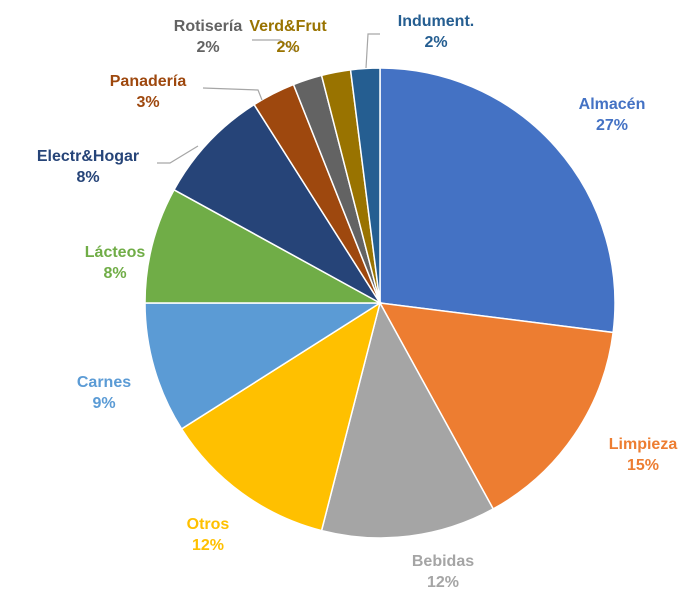 The height and width of the screenshot is (599, 688). I want to click on slice-label-value: 3%, so click(147, 102).